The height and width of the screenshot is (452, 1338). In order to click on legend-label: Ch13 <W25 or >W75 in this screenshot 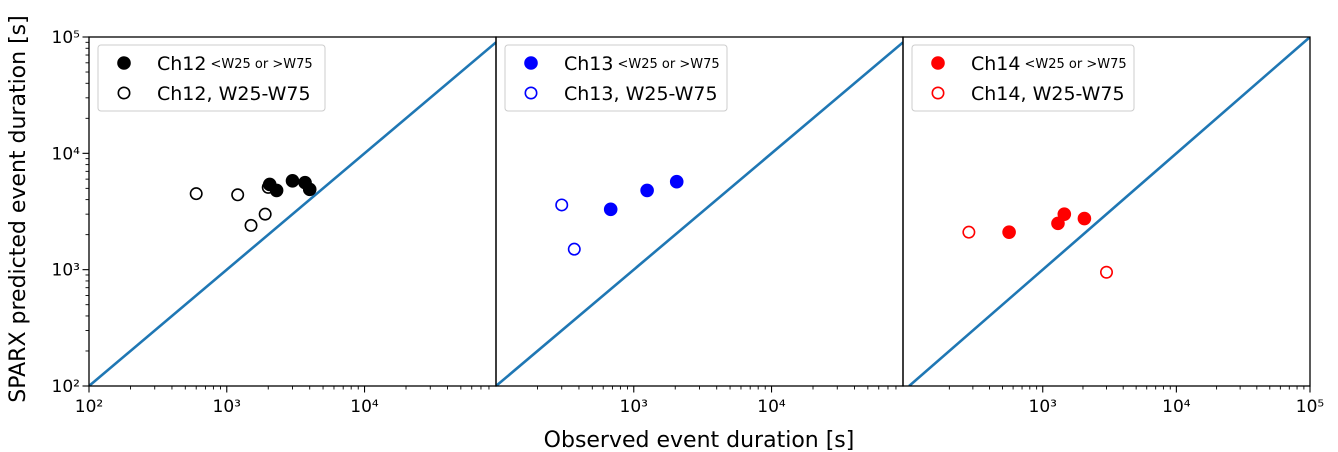, I will do `click(642, 64)`.